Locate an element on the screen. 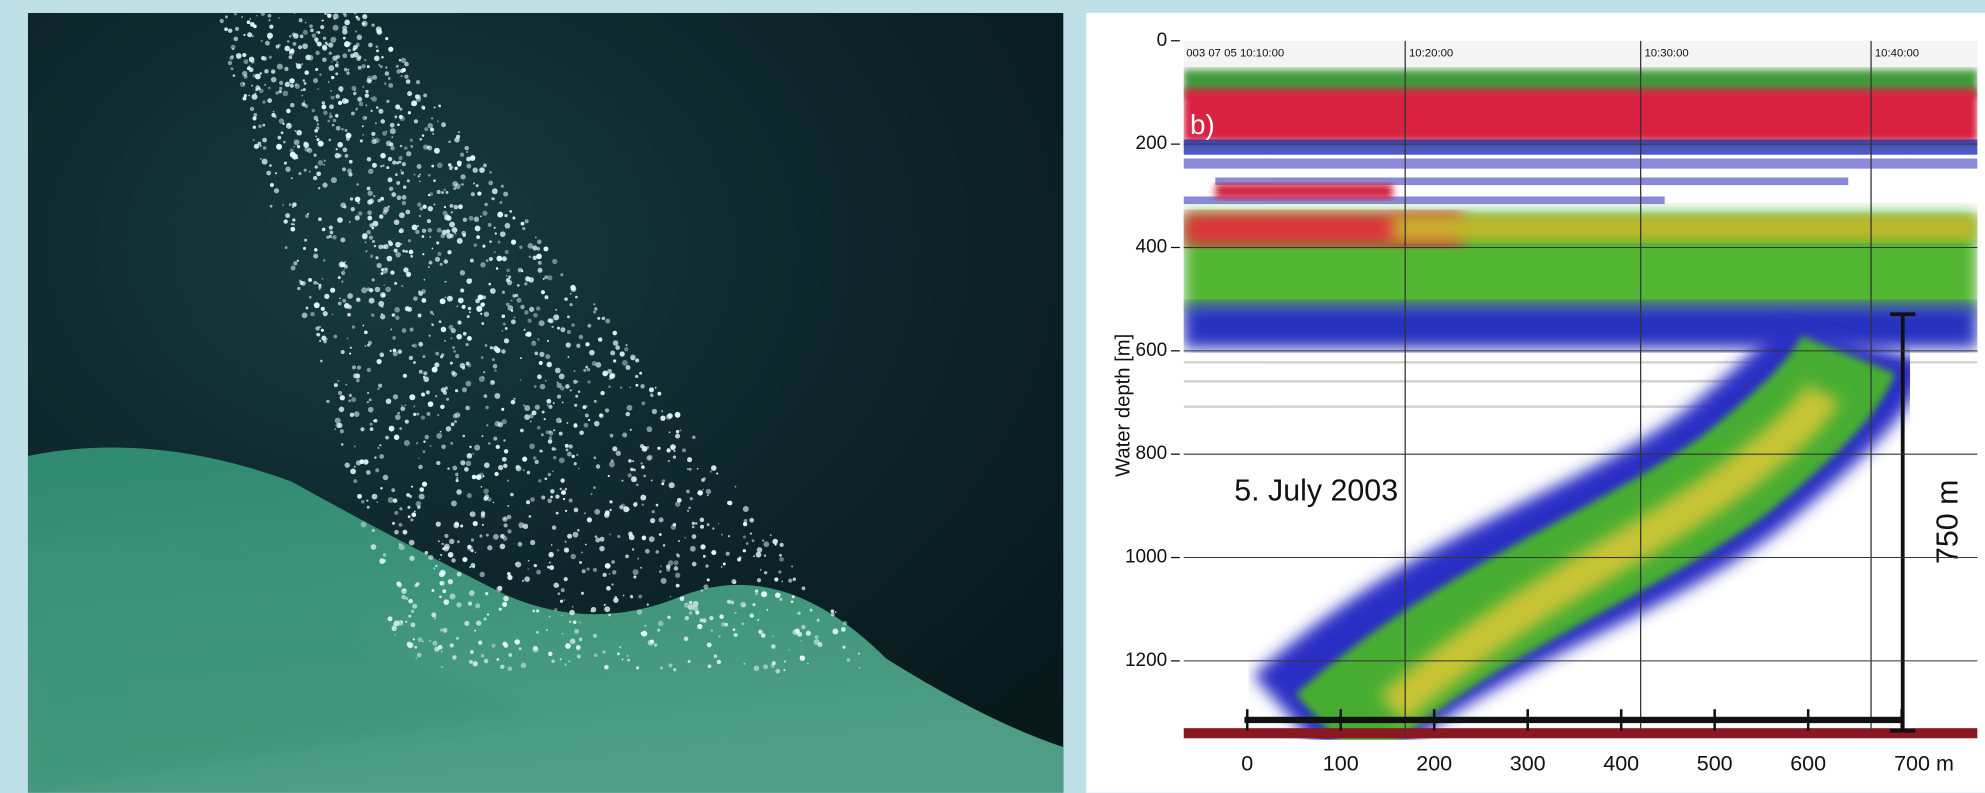 The height and width of the screenshot is (793, 1985). x-tick-label: 500 is located at coordinates (1715, 764).